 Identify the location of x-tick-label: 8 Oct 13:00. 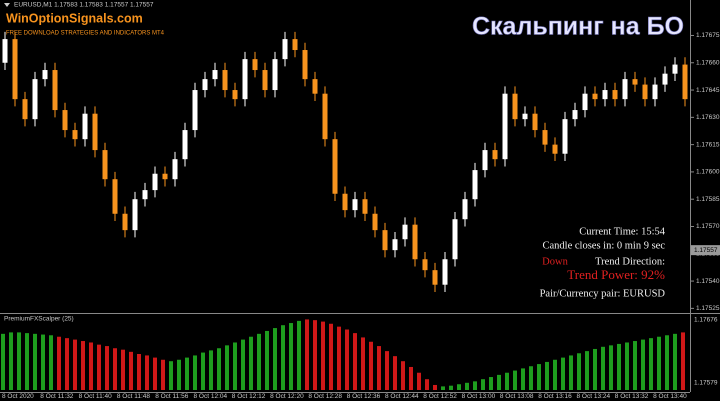
(479, 396).